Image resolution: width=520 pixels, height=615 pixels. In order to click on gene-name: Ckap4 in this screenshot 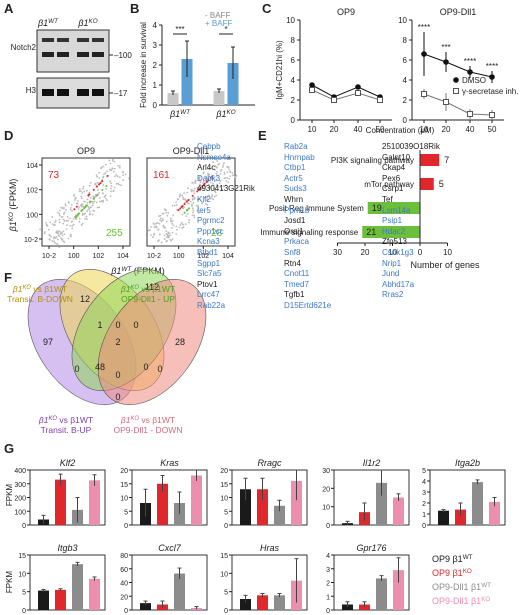, I will do `click(394, 168)`.